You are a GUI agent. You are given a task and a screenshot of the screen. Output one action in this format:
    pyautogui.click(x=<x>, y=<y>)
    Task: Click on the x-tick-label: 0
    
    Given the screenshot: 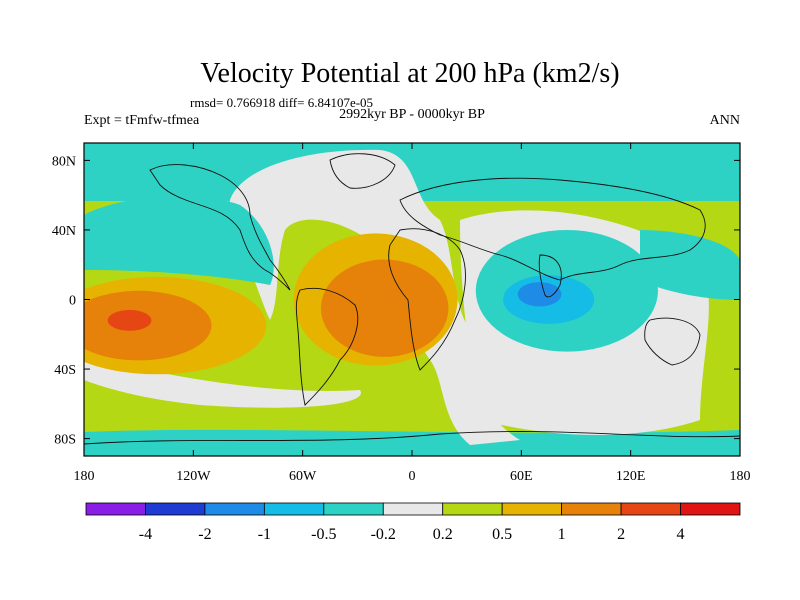 What is the action you would take?
    pyautogui.click(x=412, y=476)
    